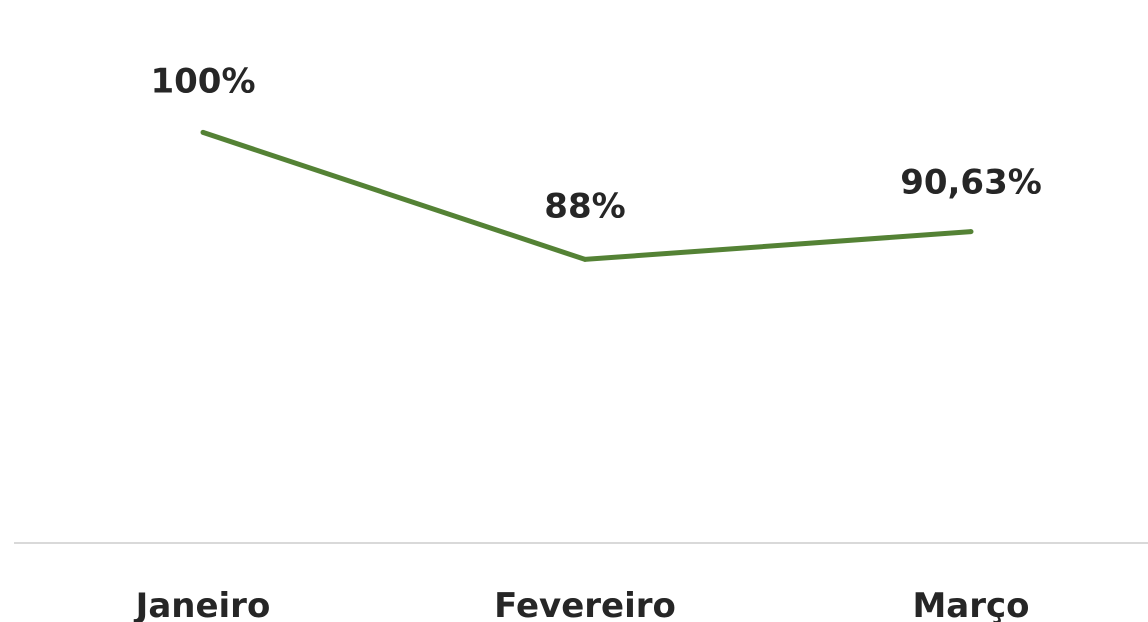 The image size is (1148, 622). I want to click on category-label-1: Janeiro, so click(202, 604).